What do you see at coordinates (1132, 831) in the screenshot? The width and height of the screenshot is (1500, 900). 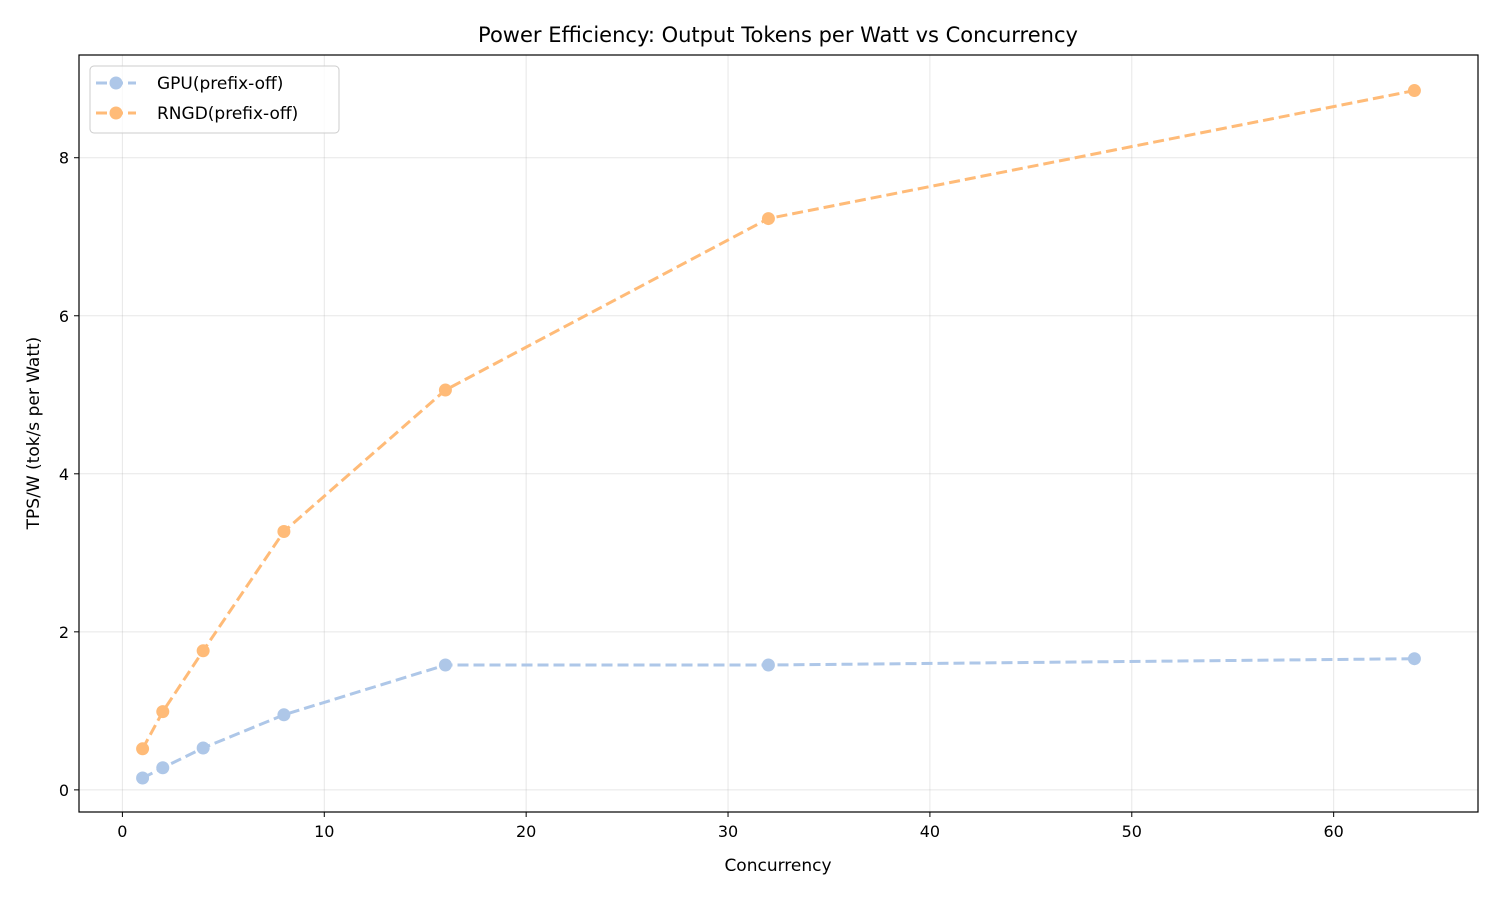 I see `x-tick-label: 50` at bounding box center [1132, 831].